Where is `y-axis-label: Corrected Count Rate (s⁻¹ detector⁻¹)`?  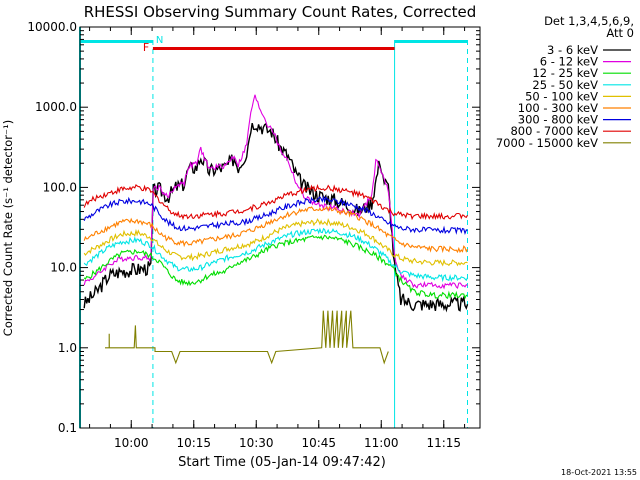
y-axis-label: Corrected Count Rate (s⁻¹ detector⁻¹) is located at coordinates (8, 228).